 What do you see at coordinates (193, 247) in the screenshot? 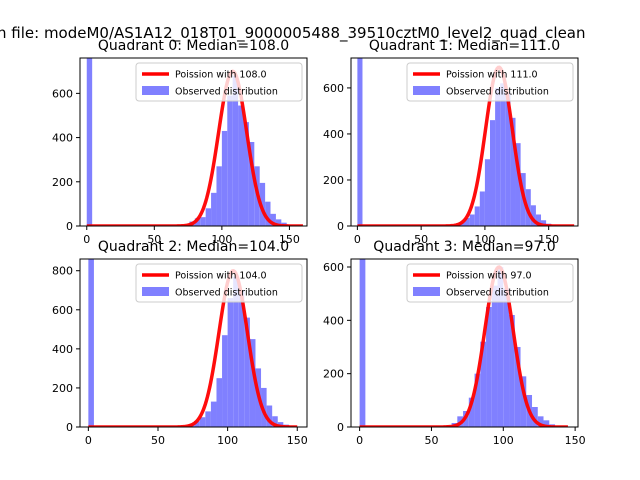
I see `subplot-title: Quadrant 2: Median=104.0` at bounding box center [193, 247].